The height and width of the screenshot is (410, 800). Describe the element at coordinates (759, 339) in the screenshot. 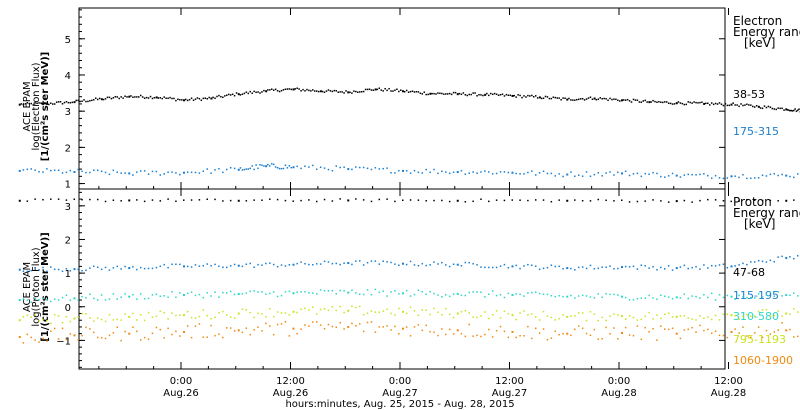

I see `legend-795-1193: 795-1193` at that location.